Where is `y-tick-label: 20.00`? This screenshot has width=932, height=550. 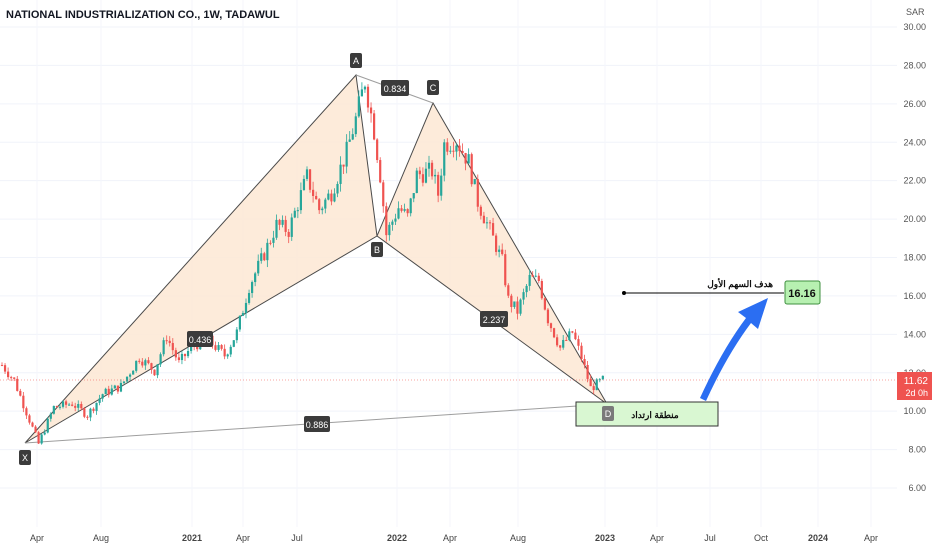 y-tick-label: 20.00 is located at coordinates (914, 219).